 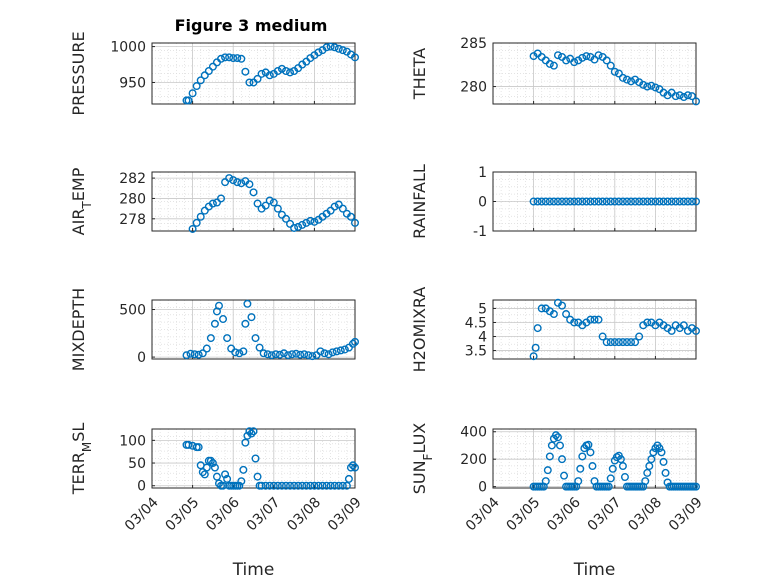 What do you see at coordinates (251, 25) in the screenshot?
I see `figure-title: Figure 3 medium` at bounding box center [251, 25].